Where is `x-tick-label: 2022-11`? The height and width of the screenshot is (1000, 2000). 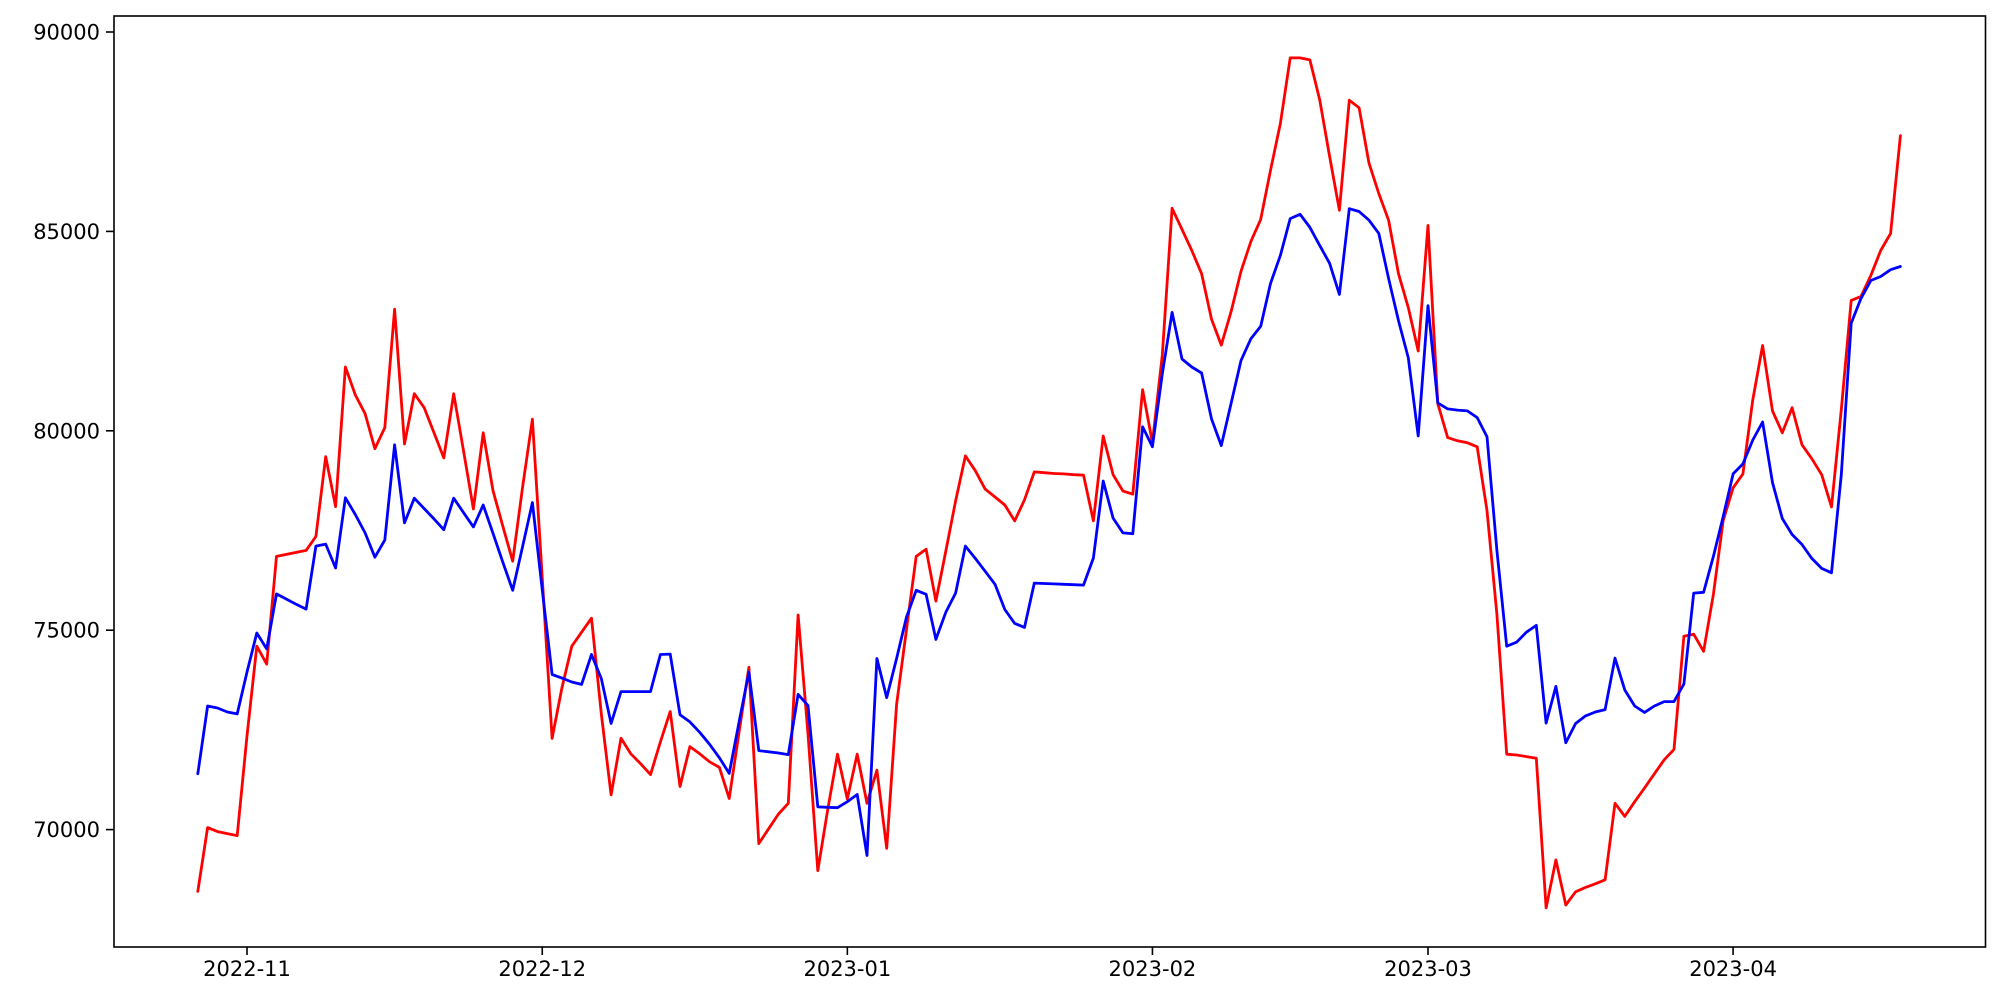 x-tick-label: 2022-11 is located at coordinates (247, 969).